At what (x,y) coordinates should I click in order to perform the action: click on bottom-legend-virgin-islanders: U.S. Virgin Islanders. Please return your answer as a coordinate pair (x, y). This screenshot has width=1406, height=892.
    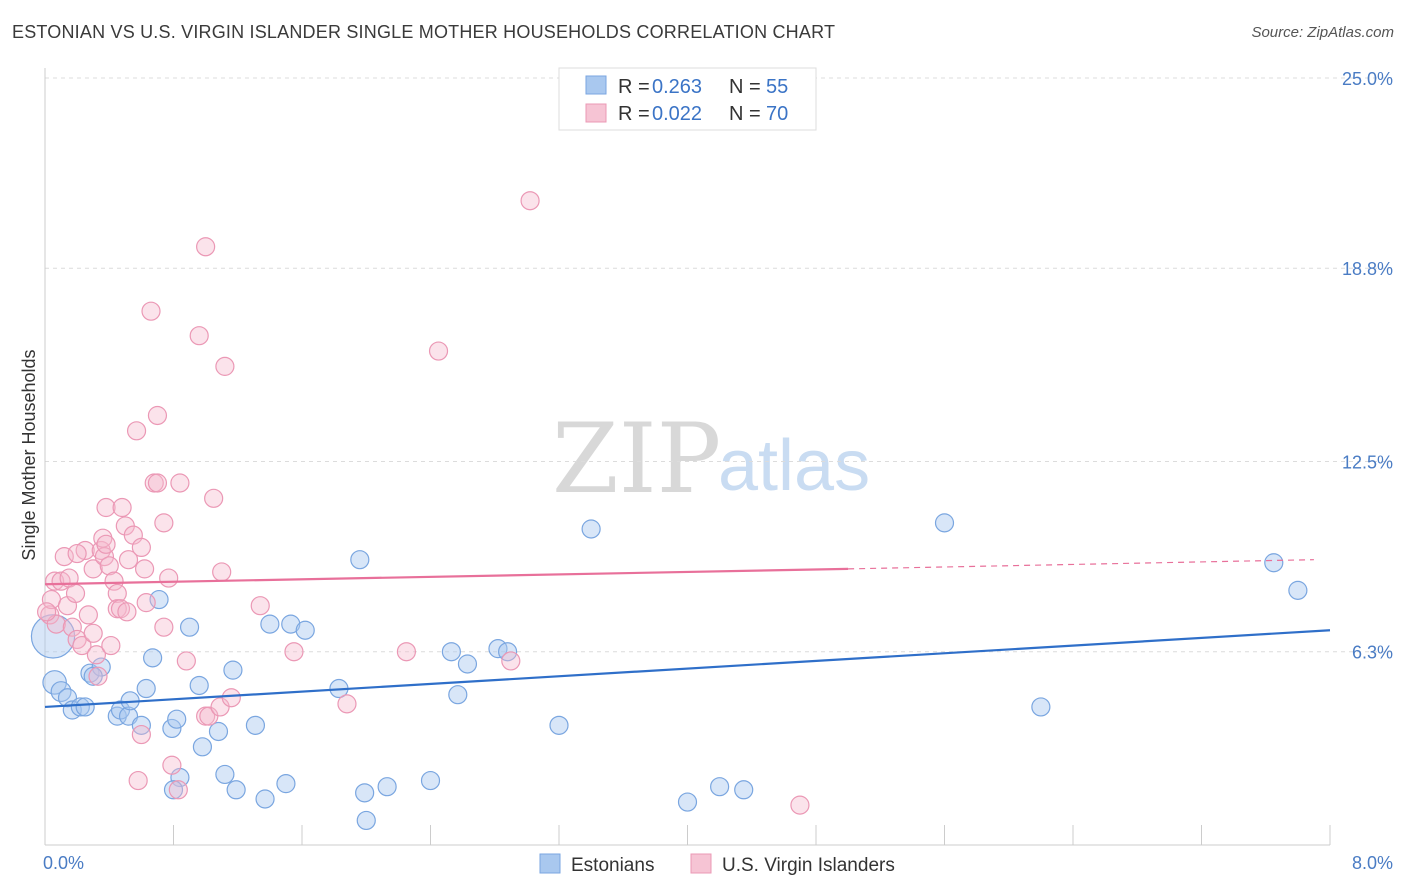
    Looking at the image, I should click on (808, 865).